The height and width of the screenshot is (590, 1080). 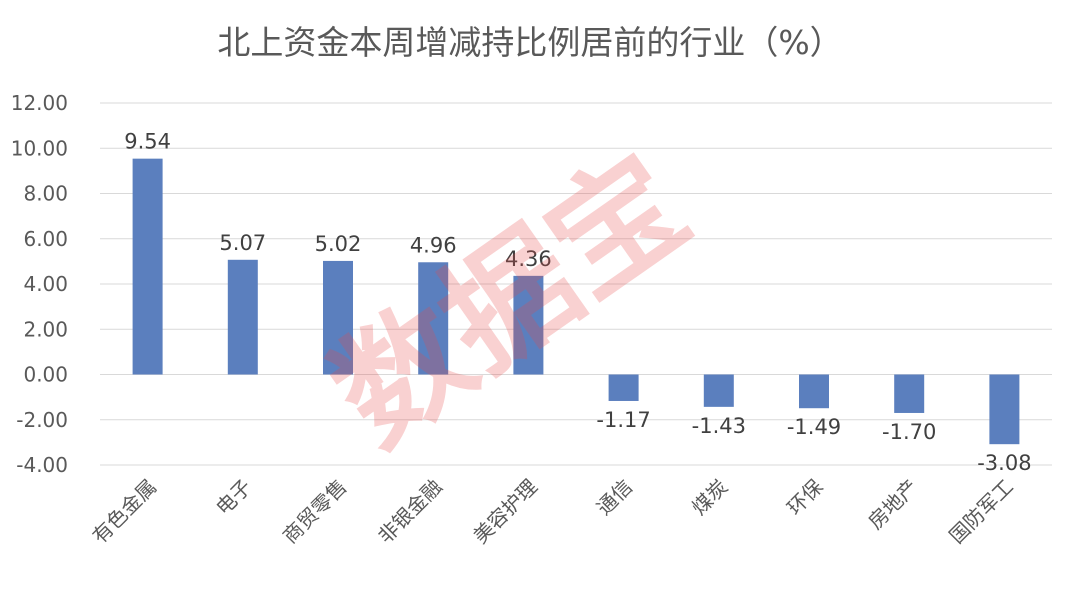 I want to click on y-axis-ticks: 12.00 10.00 8.00 6.00 4.00 2.00 0.00 -2.00 -4.00, so click(x=39, y=284).